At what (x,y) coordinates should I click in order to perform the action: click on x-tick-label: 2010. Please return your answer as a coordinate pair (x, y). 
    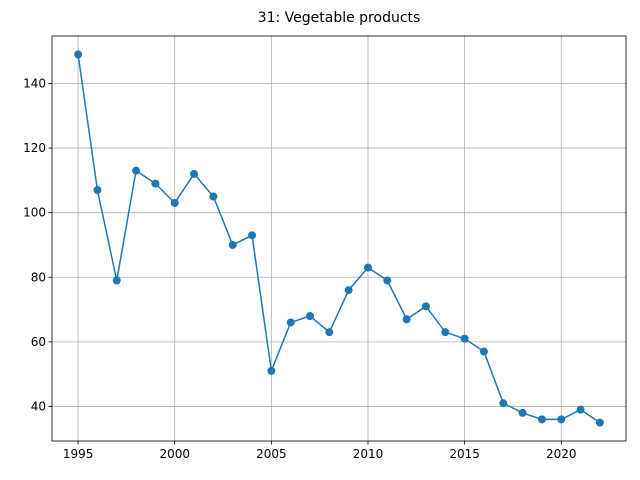
    Looking at the image, I should click on (368, 454).